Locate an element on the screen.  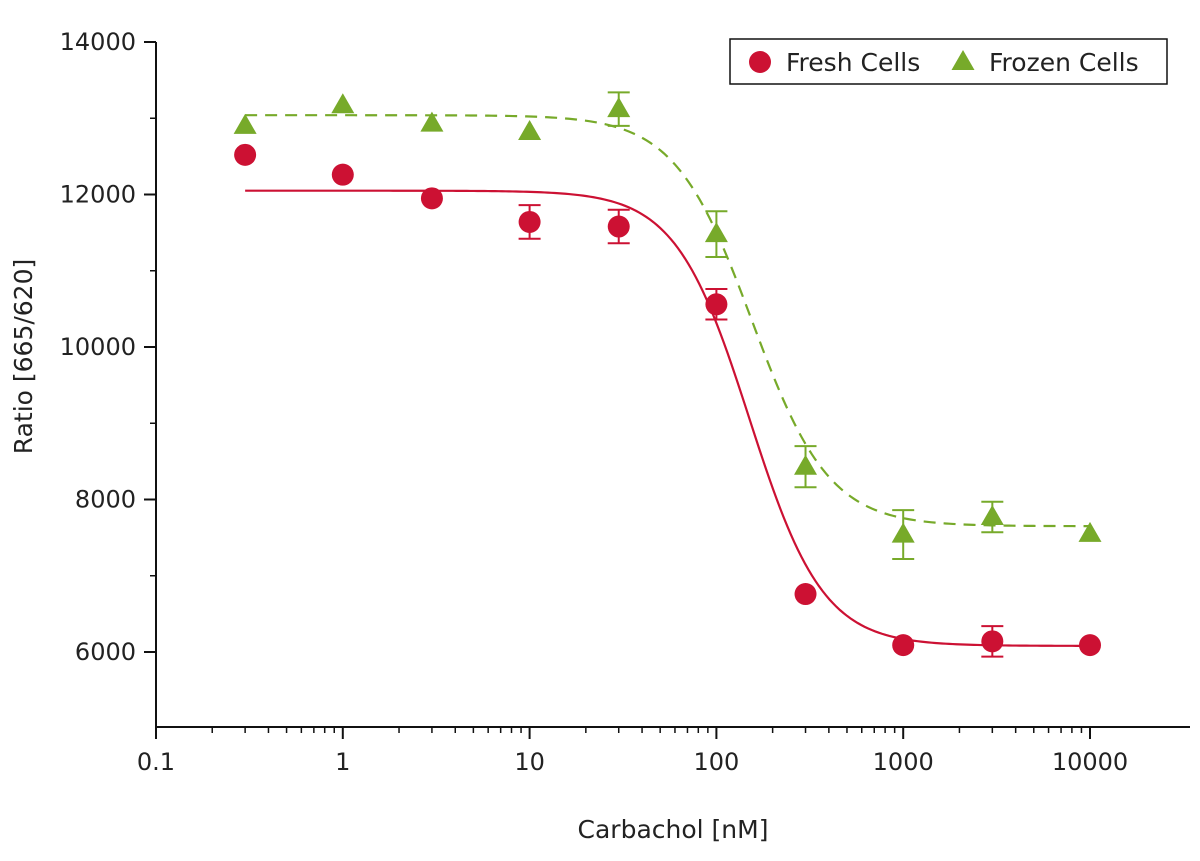
x-ticks: 0.1 1 10 100 1000 10000 is located at coordinates (632, 751).